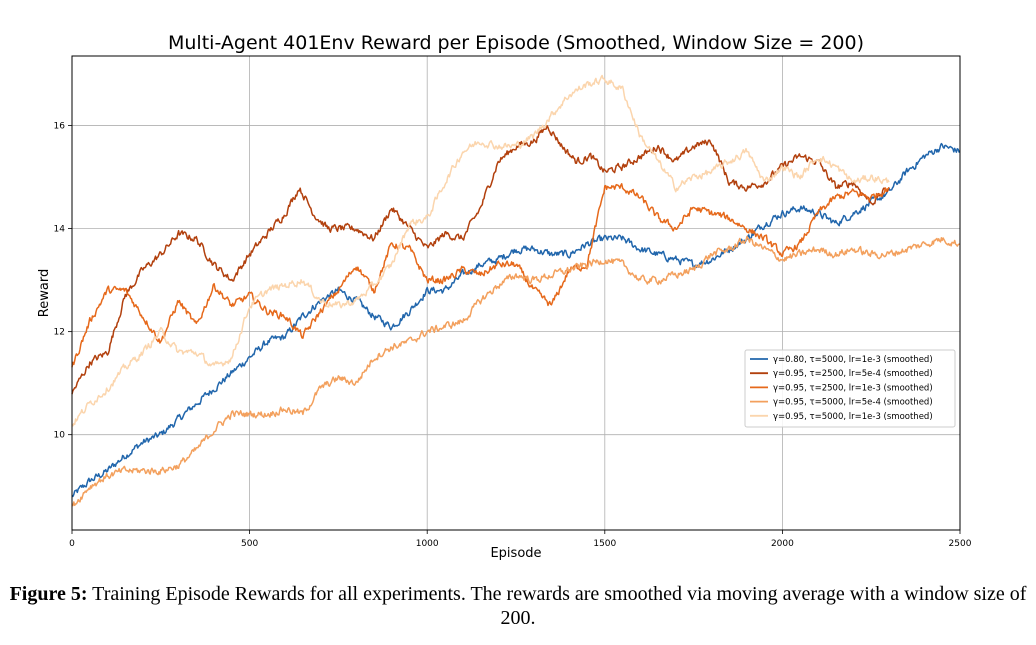 This screenshot has width=1036, height=645. What do you see at coordinates (853, 374) in the screenshot?
I see `legend-label: γ=0.95, τ=2500, lr=5e-4 (smoothed)` at bounding box center [853, 374].